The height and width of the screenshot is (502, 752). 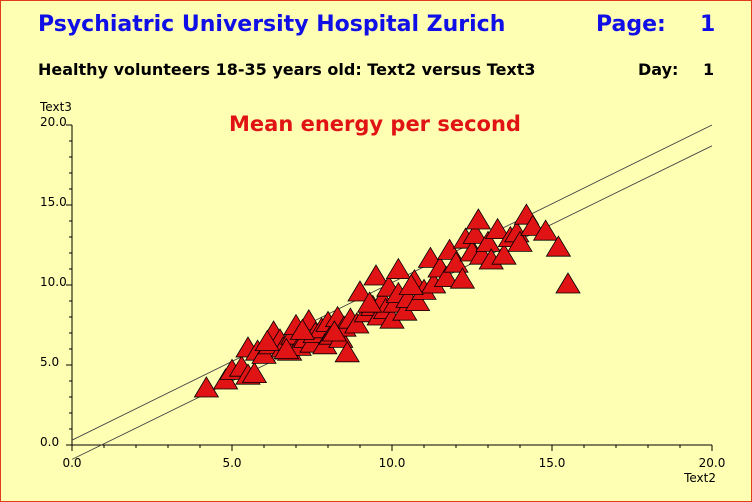 What do you see at coordinates (49, 442) in the screenshot?
I see `y-tick-label: 0.0` at bounding box center [49, 442].